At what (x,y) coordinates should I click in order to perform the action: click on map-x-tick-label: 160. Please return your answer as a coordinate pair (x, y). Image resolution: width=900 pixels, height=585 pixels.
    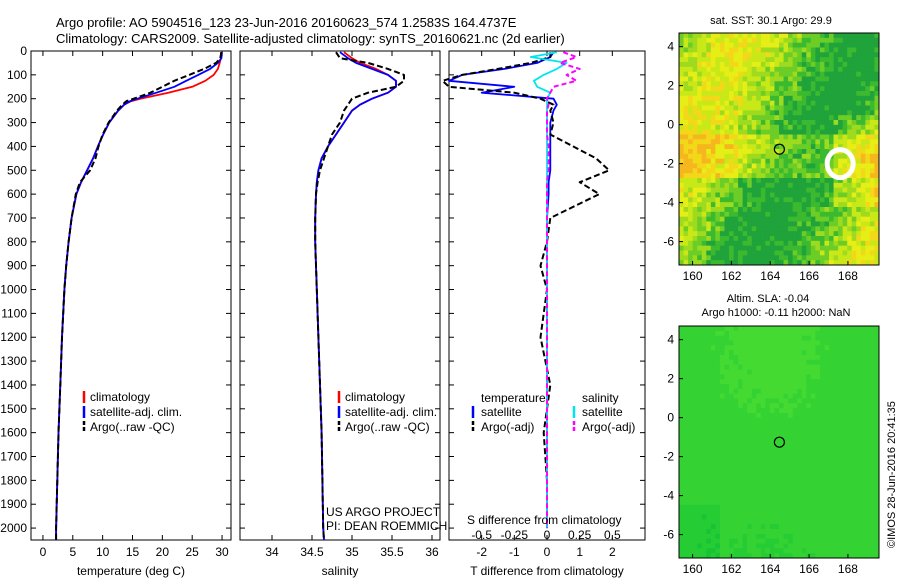
    Looking at the image, I should click on (693, 569).